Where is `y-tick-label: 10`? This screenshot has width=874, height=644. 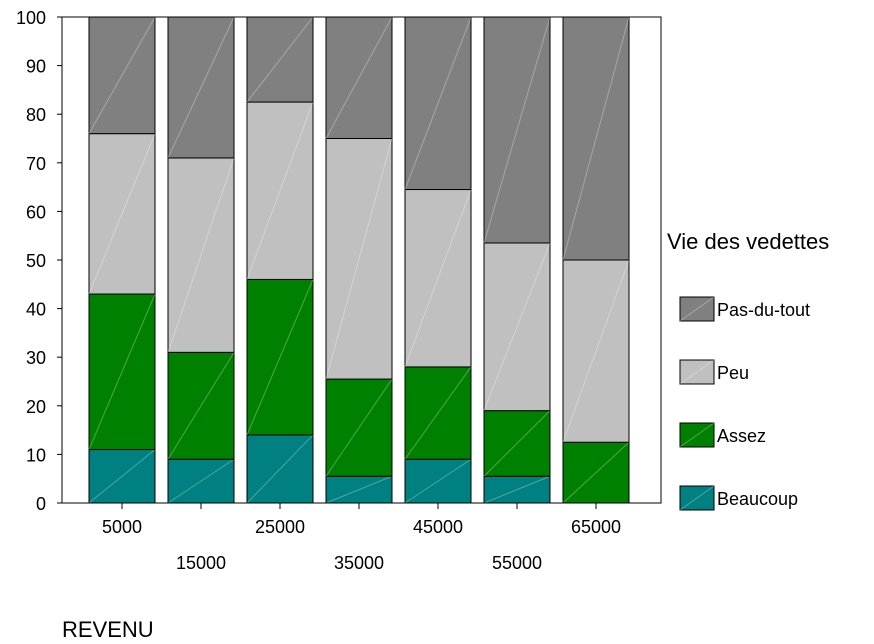 y-tick-label: 10 is located at coordinates (36, 455).